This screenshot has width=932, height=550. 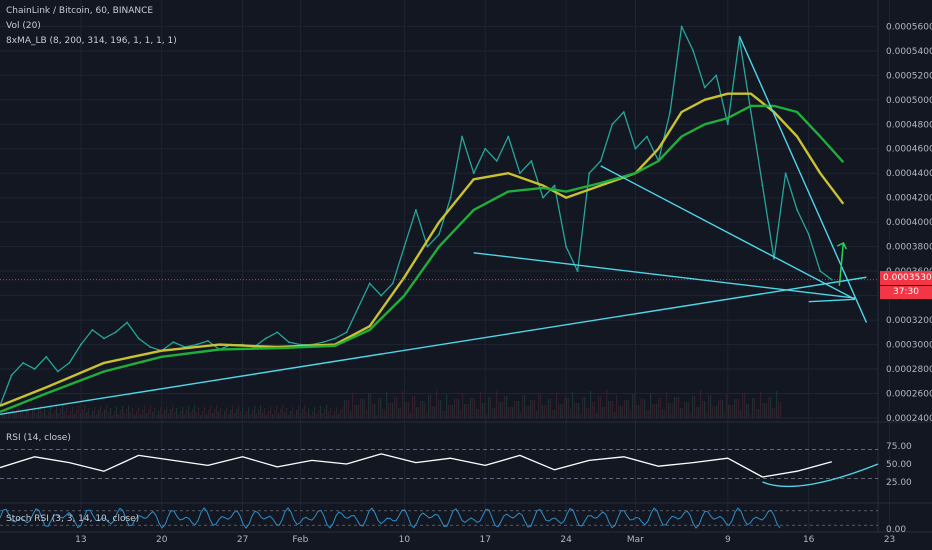 I want to click on symbol-legend: ChainLink / Bitcoin, 60, BINANCE, so click(x=80, y=11).